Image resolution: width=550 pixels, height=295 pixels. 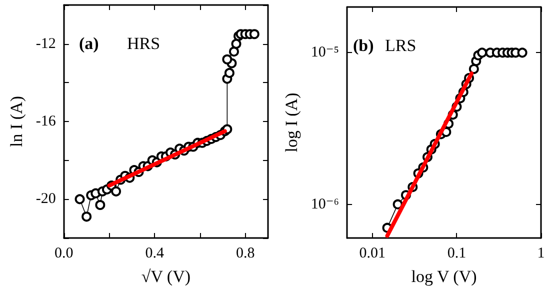 What do you see at coordinates (291, 122) in the screenshot?
I see `y-axis-title: log I (A)` at bounding box center [291, 122].